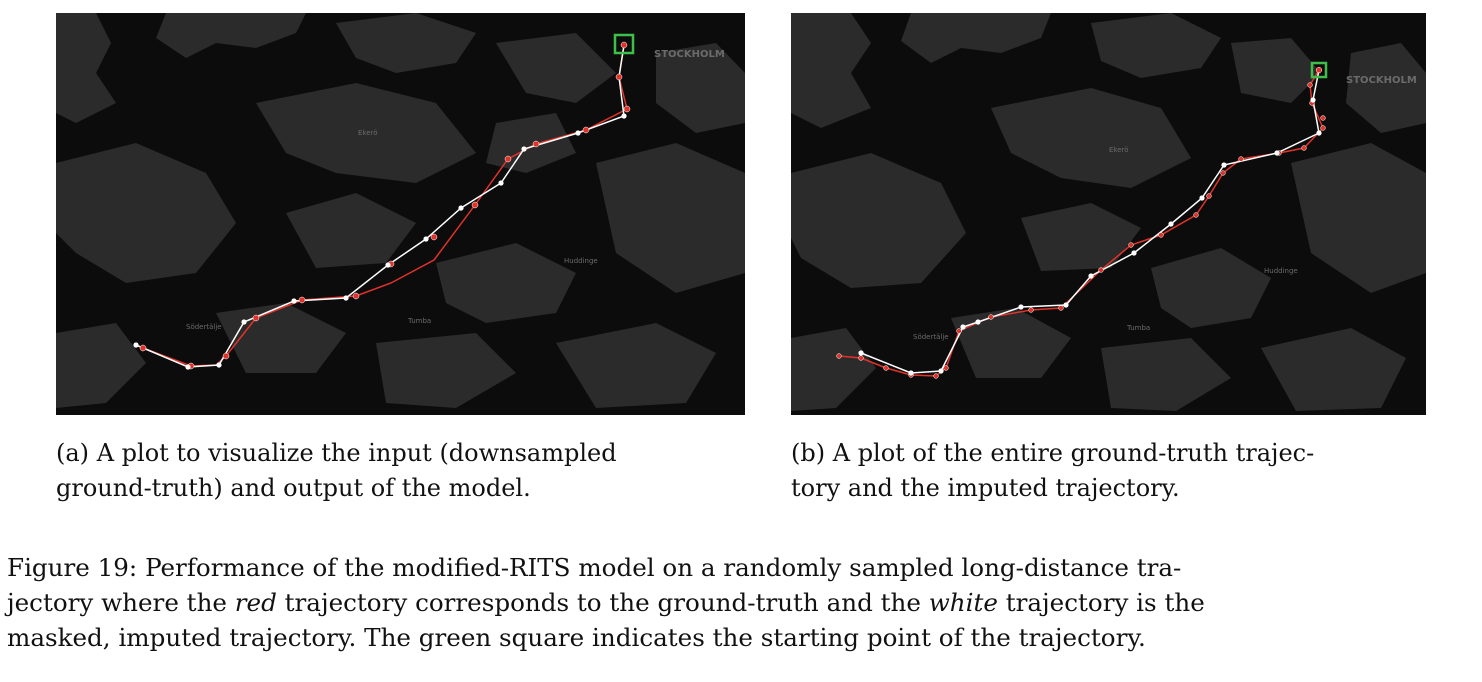 Image resolution: width=1482 pixels, height=682 pixels. What do you see at coordinates (808, 453) in the screenshot?
I see `subcaption-b-label: (b)` at bounding box center [808, 453].